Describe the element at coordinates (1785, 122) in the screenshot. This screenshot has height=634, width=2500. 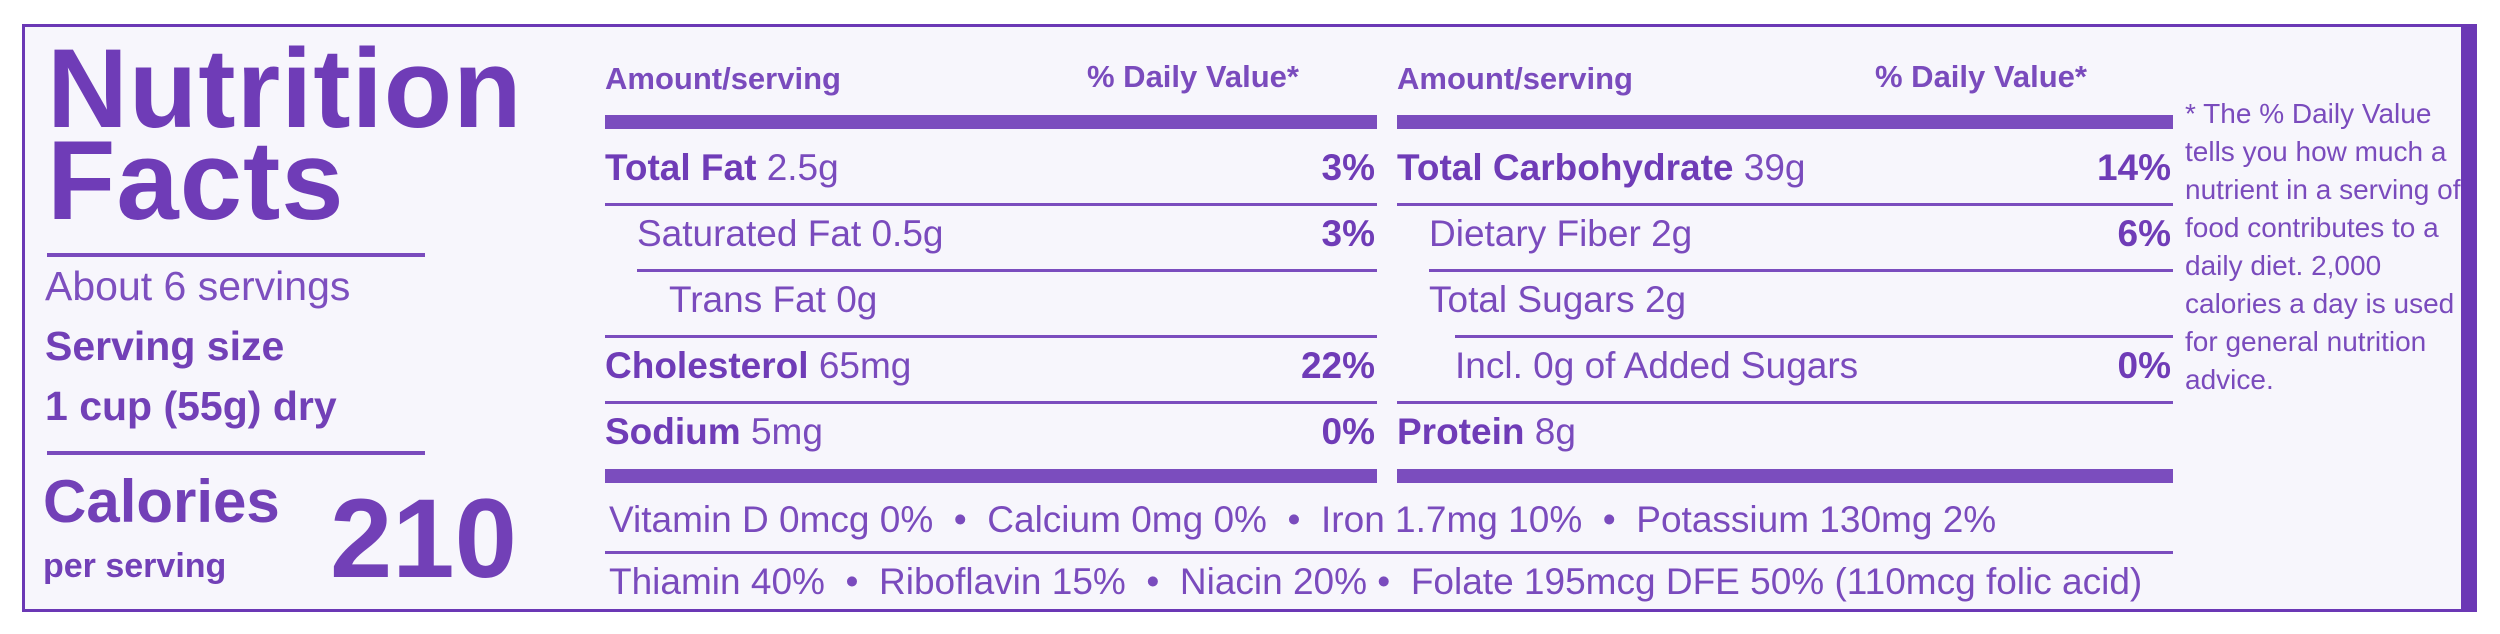
I see `right-thick-rule` at that location.